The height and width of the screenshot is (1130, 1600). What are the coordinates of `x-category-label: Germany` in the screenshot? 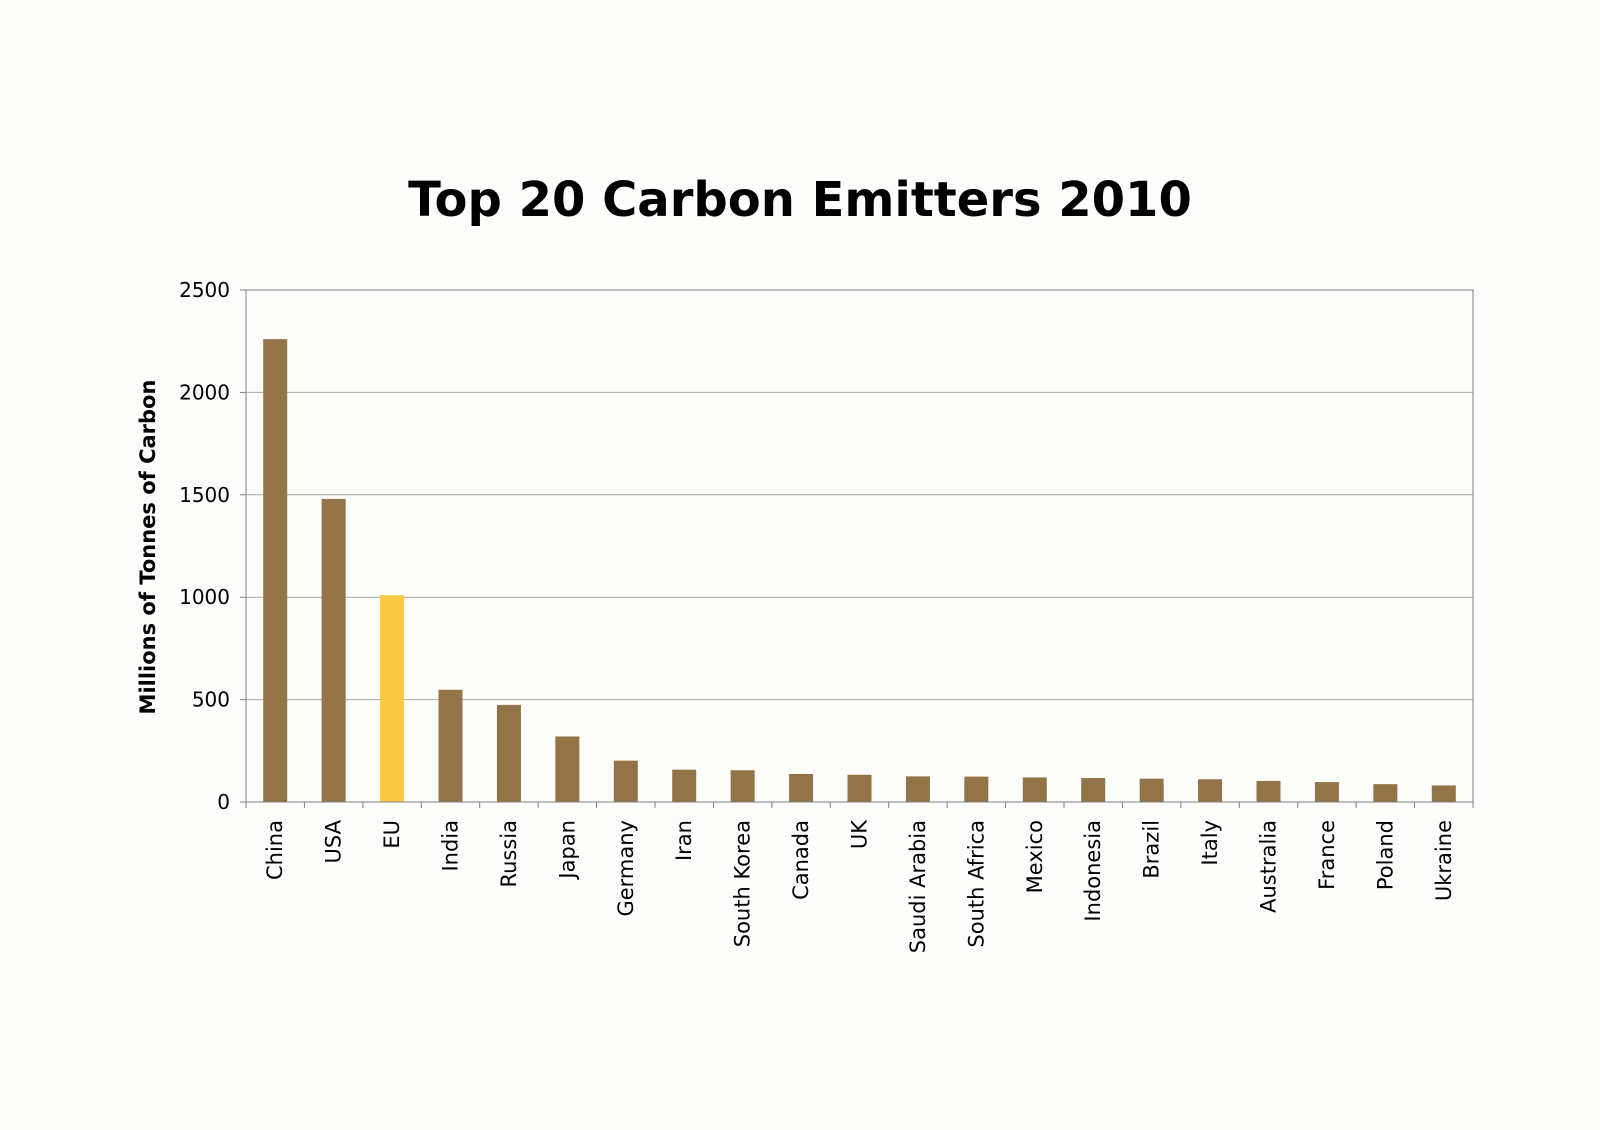 It's located at (626, 868).